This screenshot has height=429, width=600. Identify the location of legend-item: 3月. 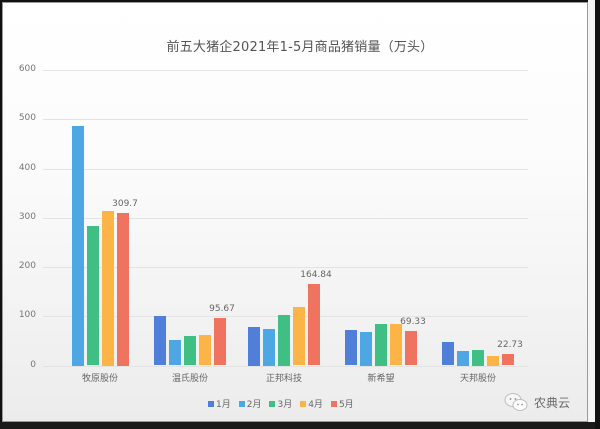
(280, 403).